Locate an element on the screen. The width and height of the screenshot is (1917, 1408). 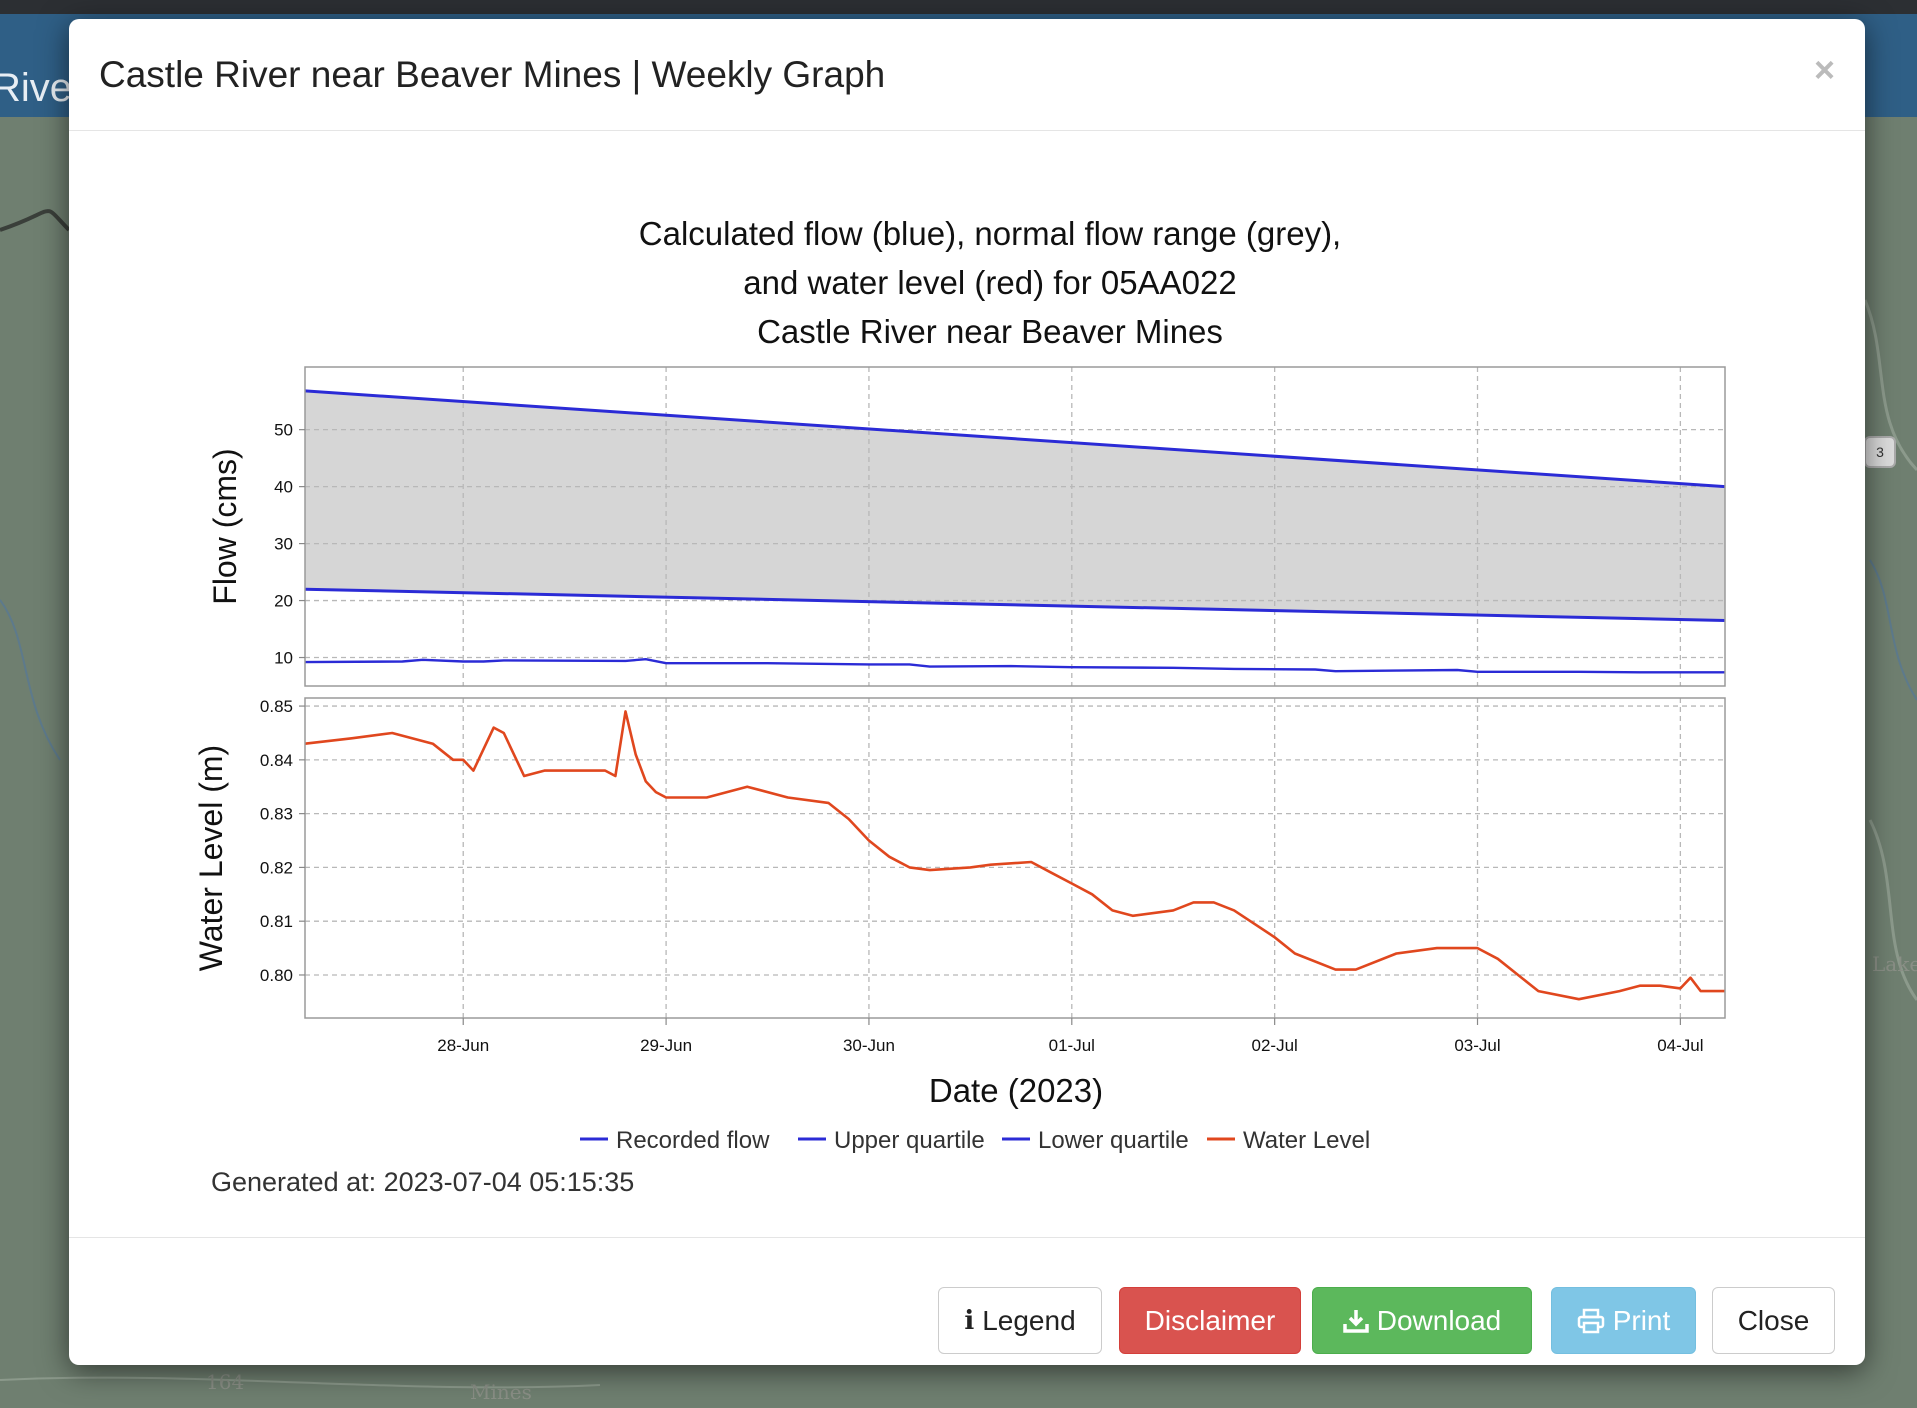
x-tick-label: 28-Jun is located at coordinates (463, 1045).